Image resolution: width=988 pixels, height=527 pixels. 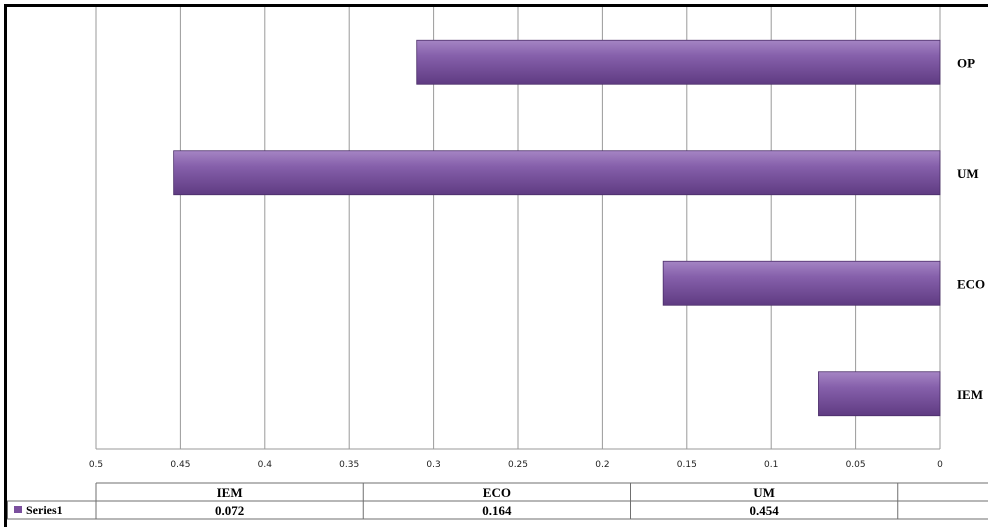 What do you see at coordinates (971, 283) in the screenshot?
I see `category-label: ECO` at bounding box center [971, 283].